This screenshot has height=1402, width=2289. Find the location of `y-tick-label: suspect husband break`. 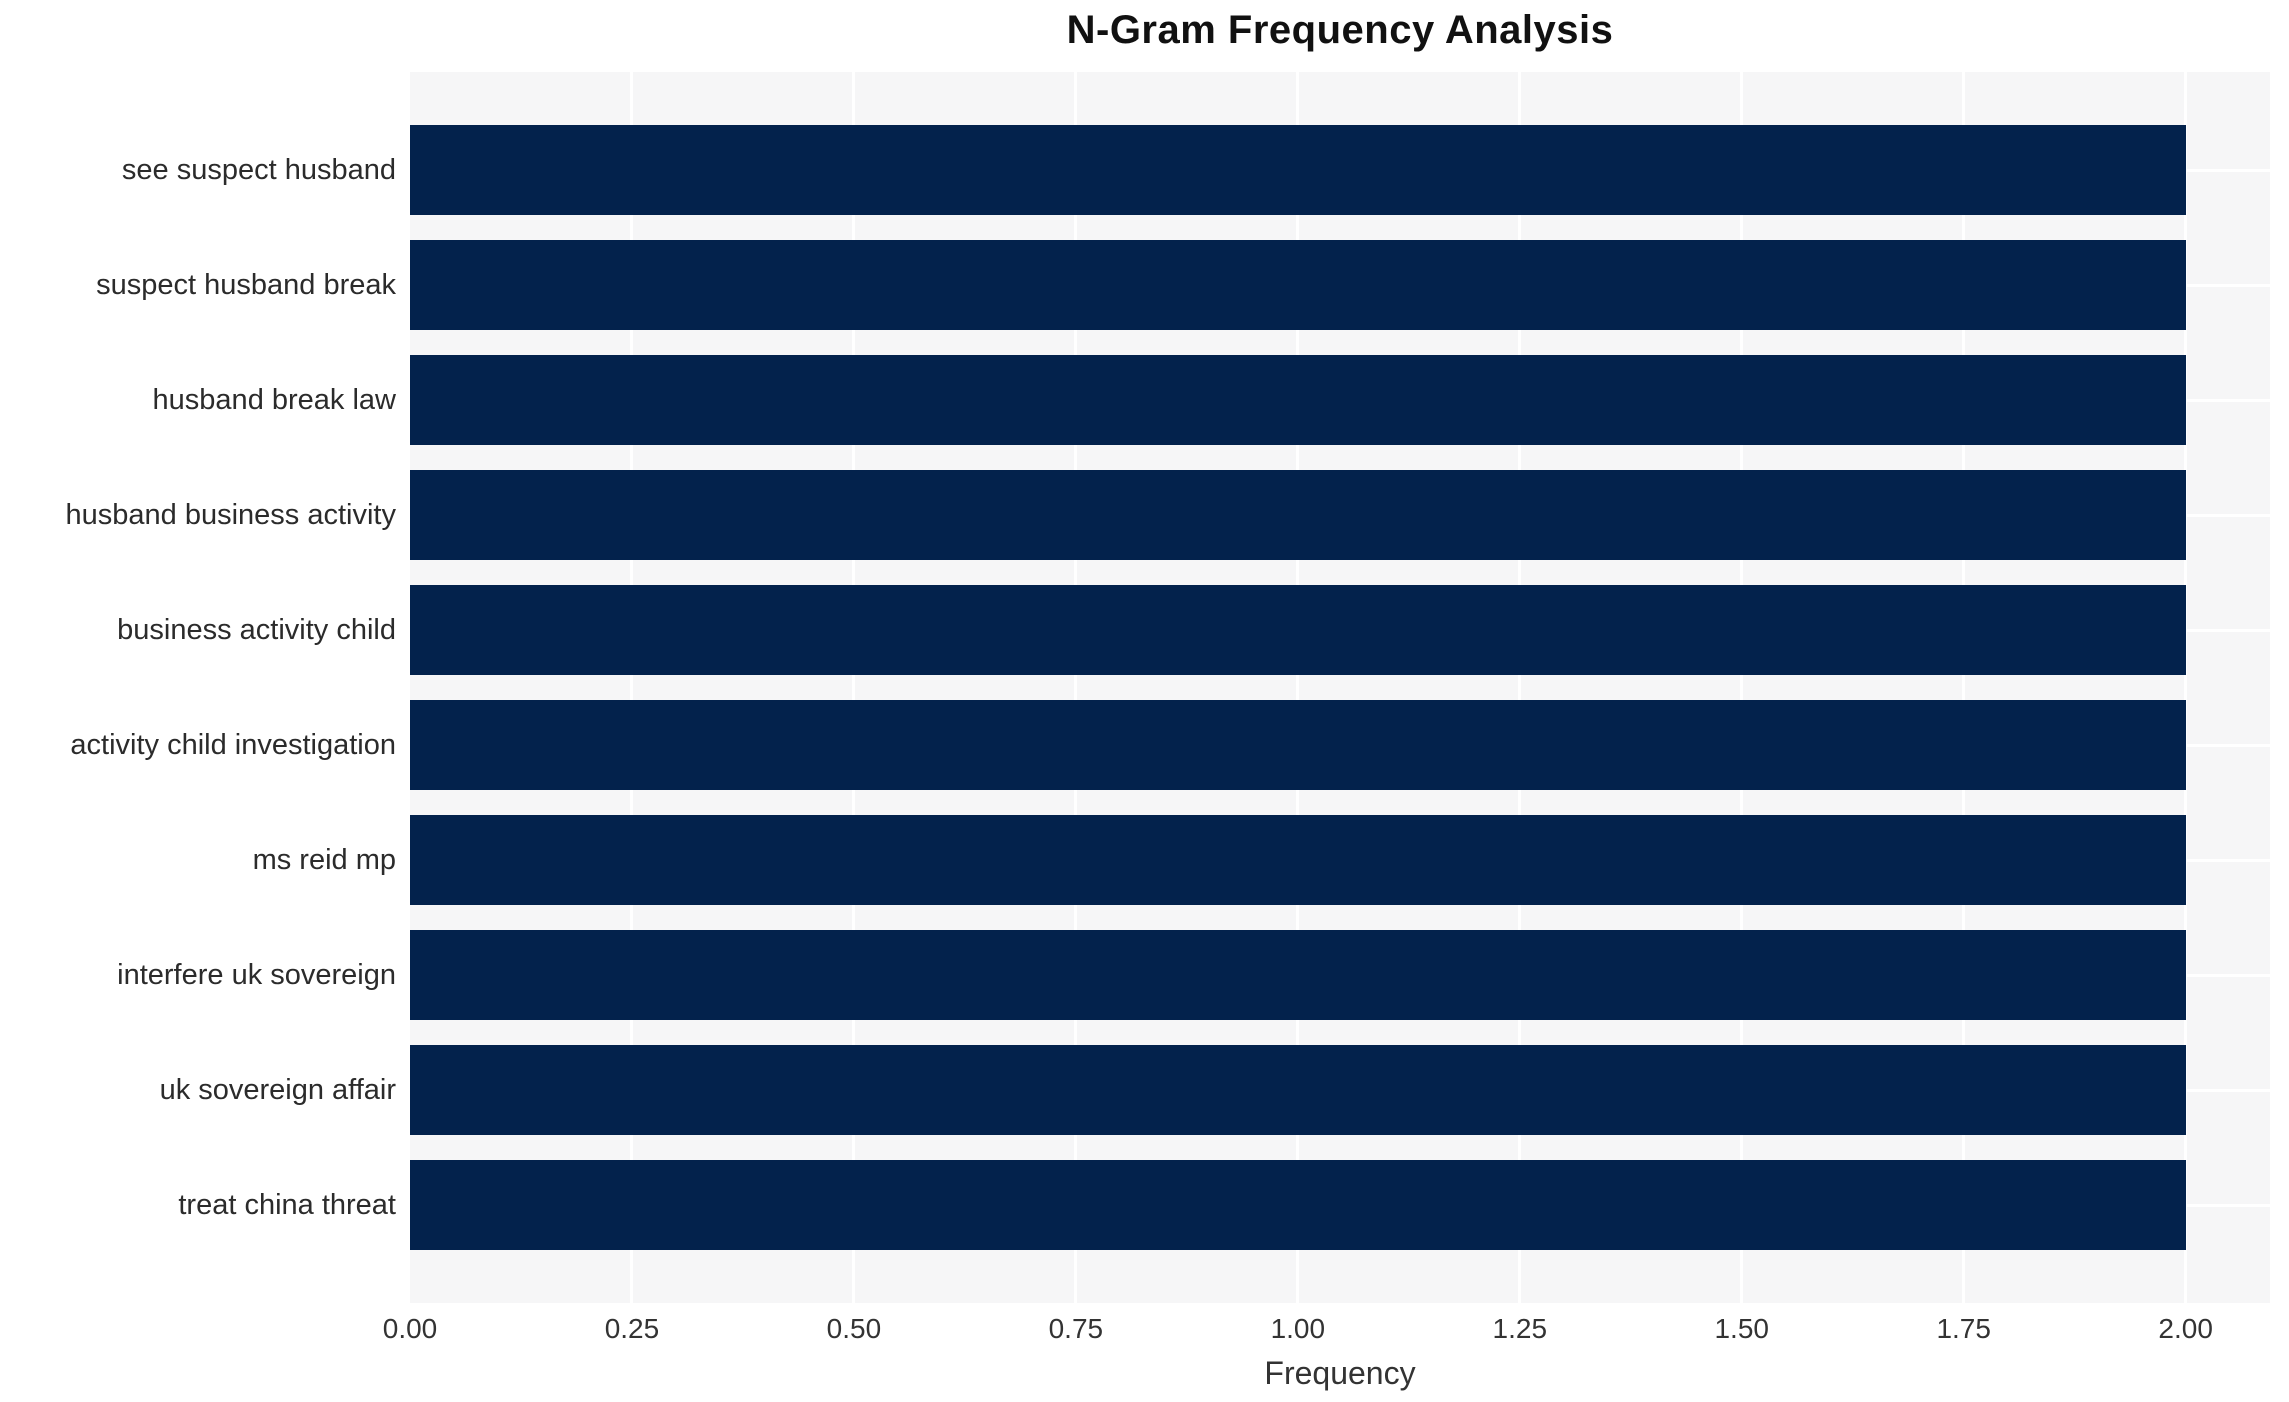

y-tick-label: suspect husband break is located at coordinates (246, 285).